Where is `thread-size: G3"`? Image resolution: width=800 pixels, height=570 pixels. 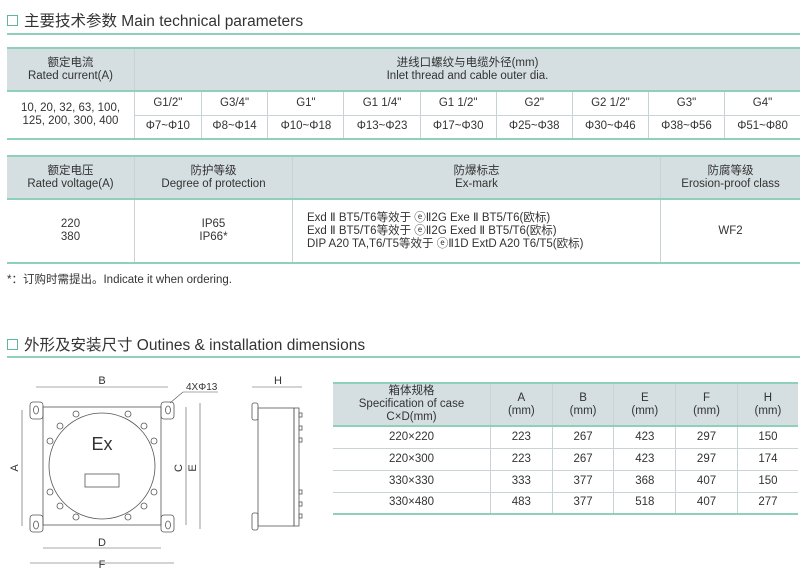
thread-size: G3" is located at coordinates (686, 103).